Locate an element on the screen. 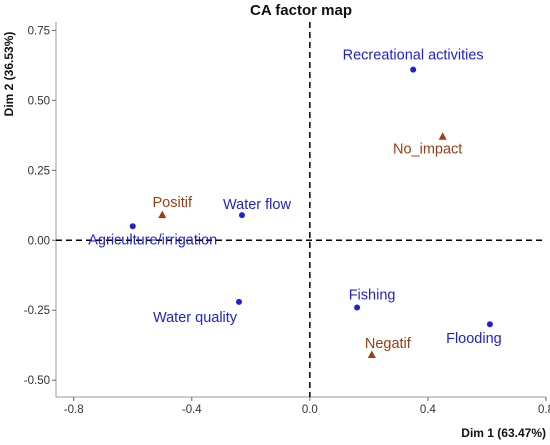 The width and height of the screenshot is (550, 445). point-negatif is located at coordinates (371, 354).